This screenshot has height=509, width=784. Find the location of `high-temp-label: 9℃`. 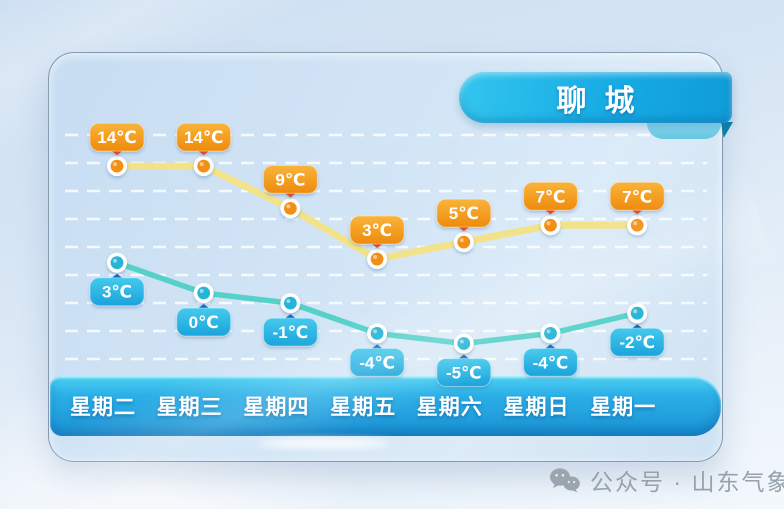

high-temp-label: 9℃ is located at coordinates (290, 181).